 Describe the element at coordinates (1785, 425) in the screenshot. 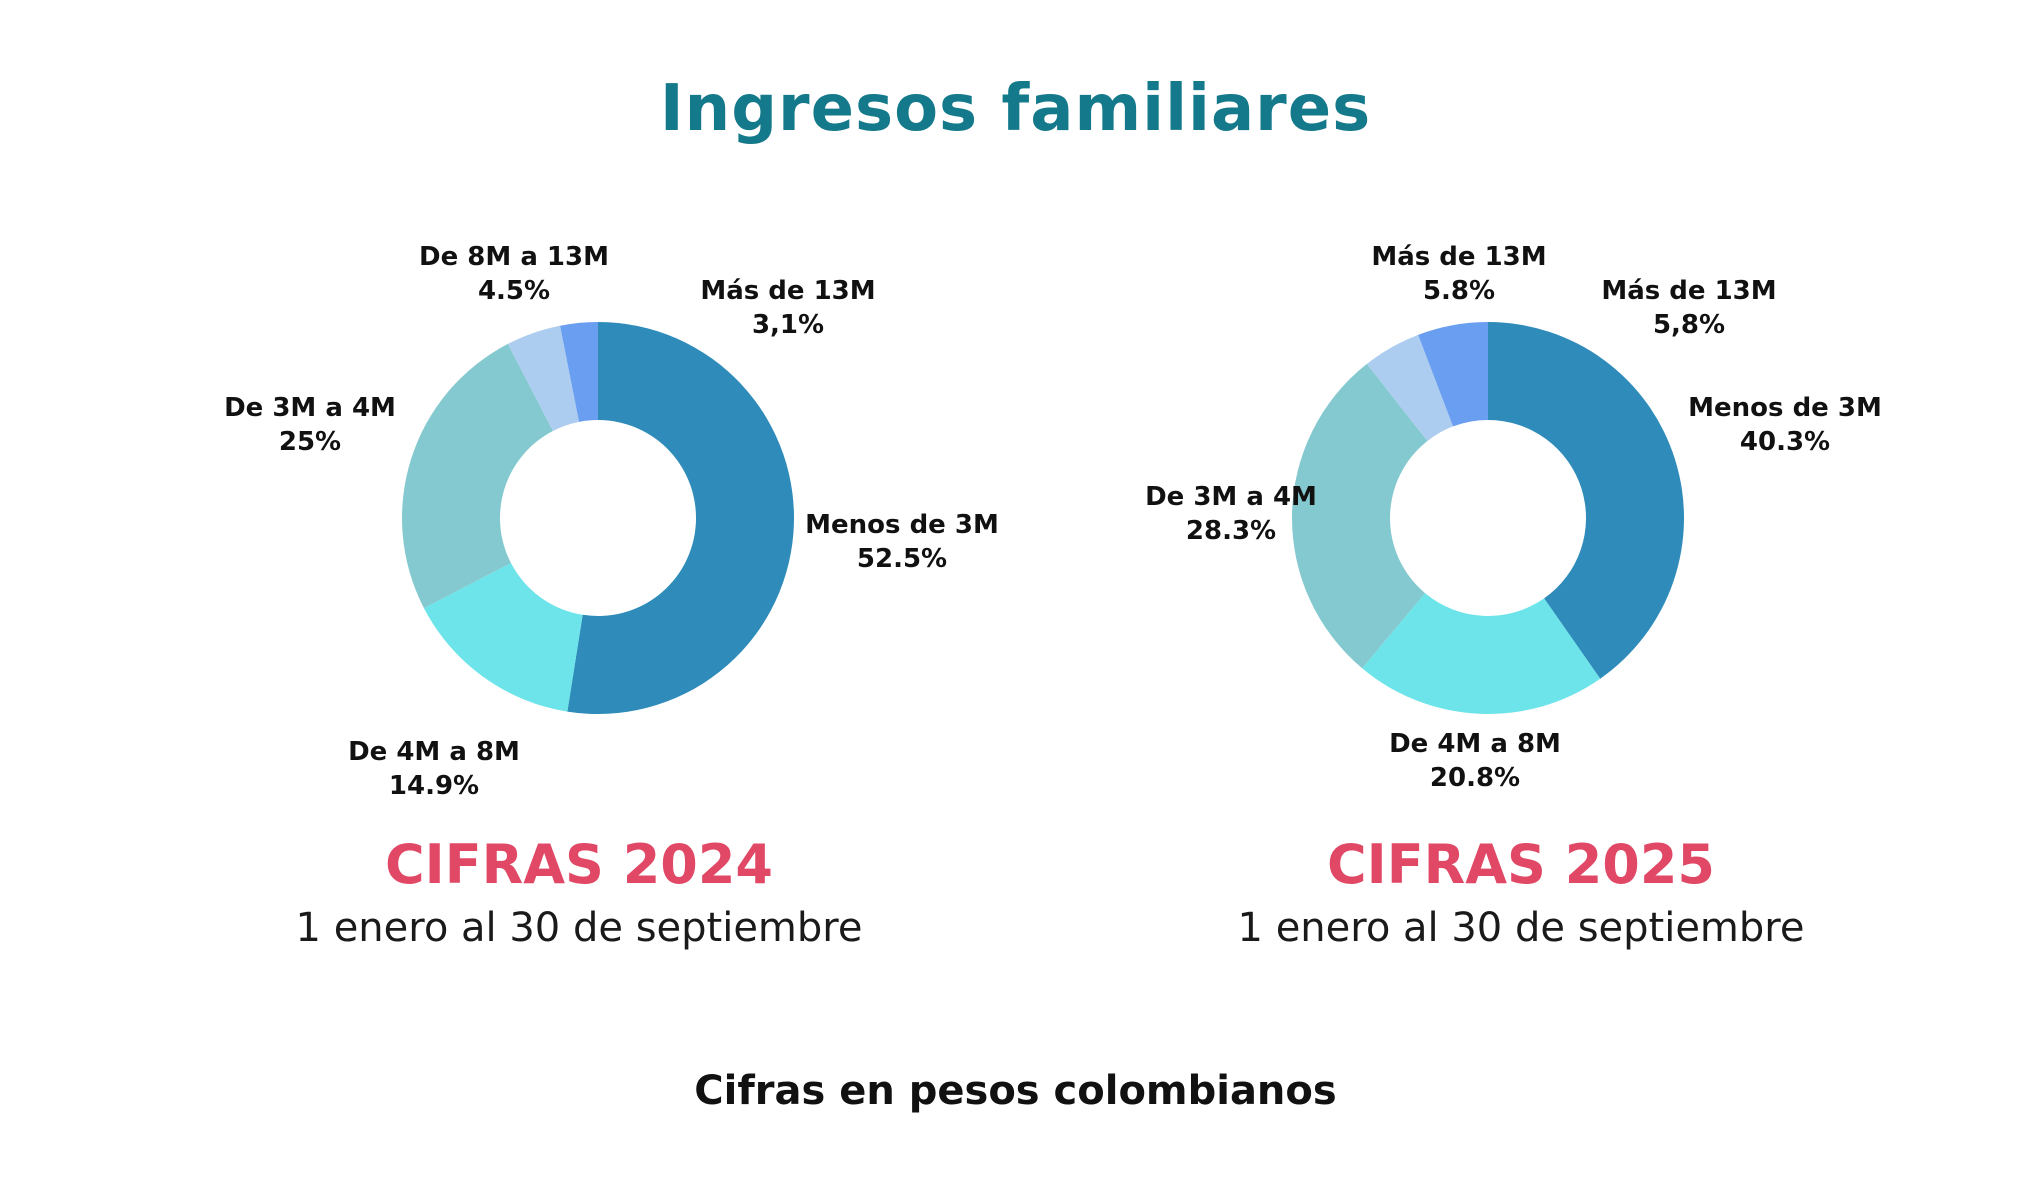

I see `slice-label: Menos de 3M 40.3%` at that location.